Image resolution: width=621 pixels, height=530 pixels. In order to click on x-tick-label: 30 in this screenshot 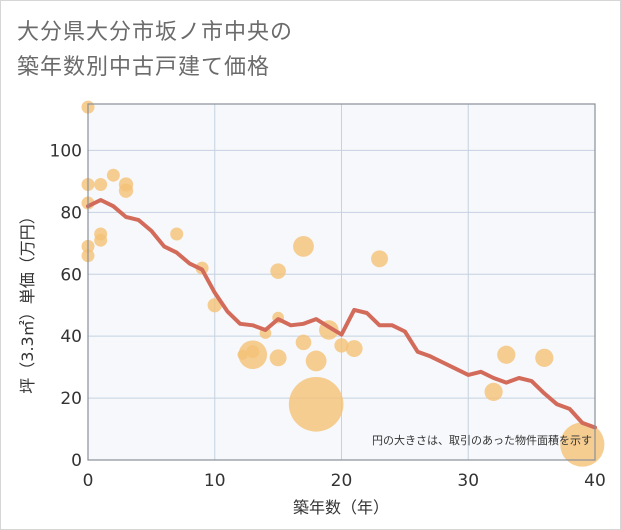, I will do `click(468, 481)`.